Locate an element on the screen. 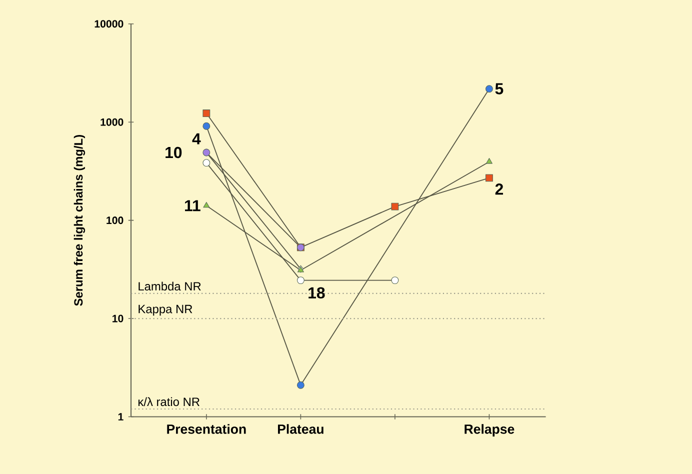  ref-line-label: κ/λ ratio NR is located at coordinates (169, 401).